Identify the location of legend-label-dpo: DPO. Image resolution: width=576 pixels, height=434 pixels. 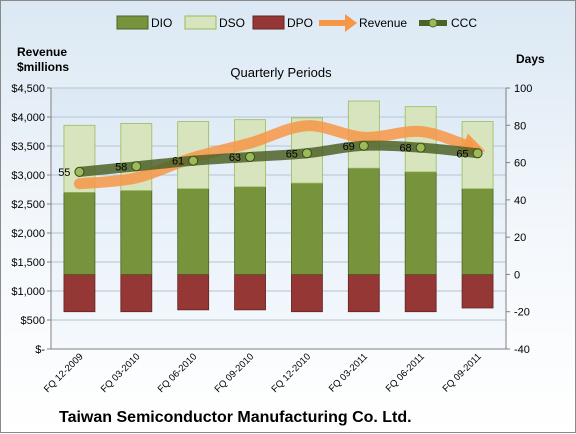
(300, 23).